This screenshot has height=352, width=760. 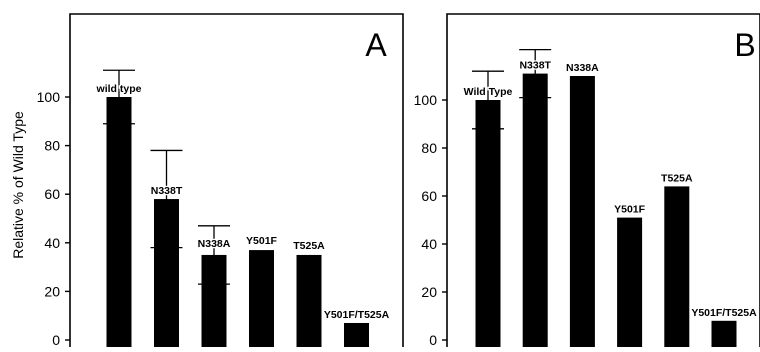 What do you see at coordinates (119, 89) in the screenshot?
I see `bar-label: wild type` at bounding box center [119, 89].